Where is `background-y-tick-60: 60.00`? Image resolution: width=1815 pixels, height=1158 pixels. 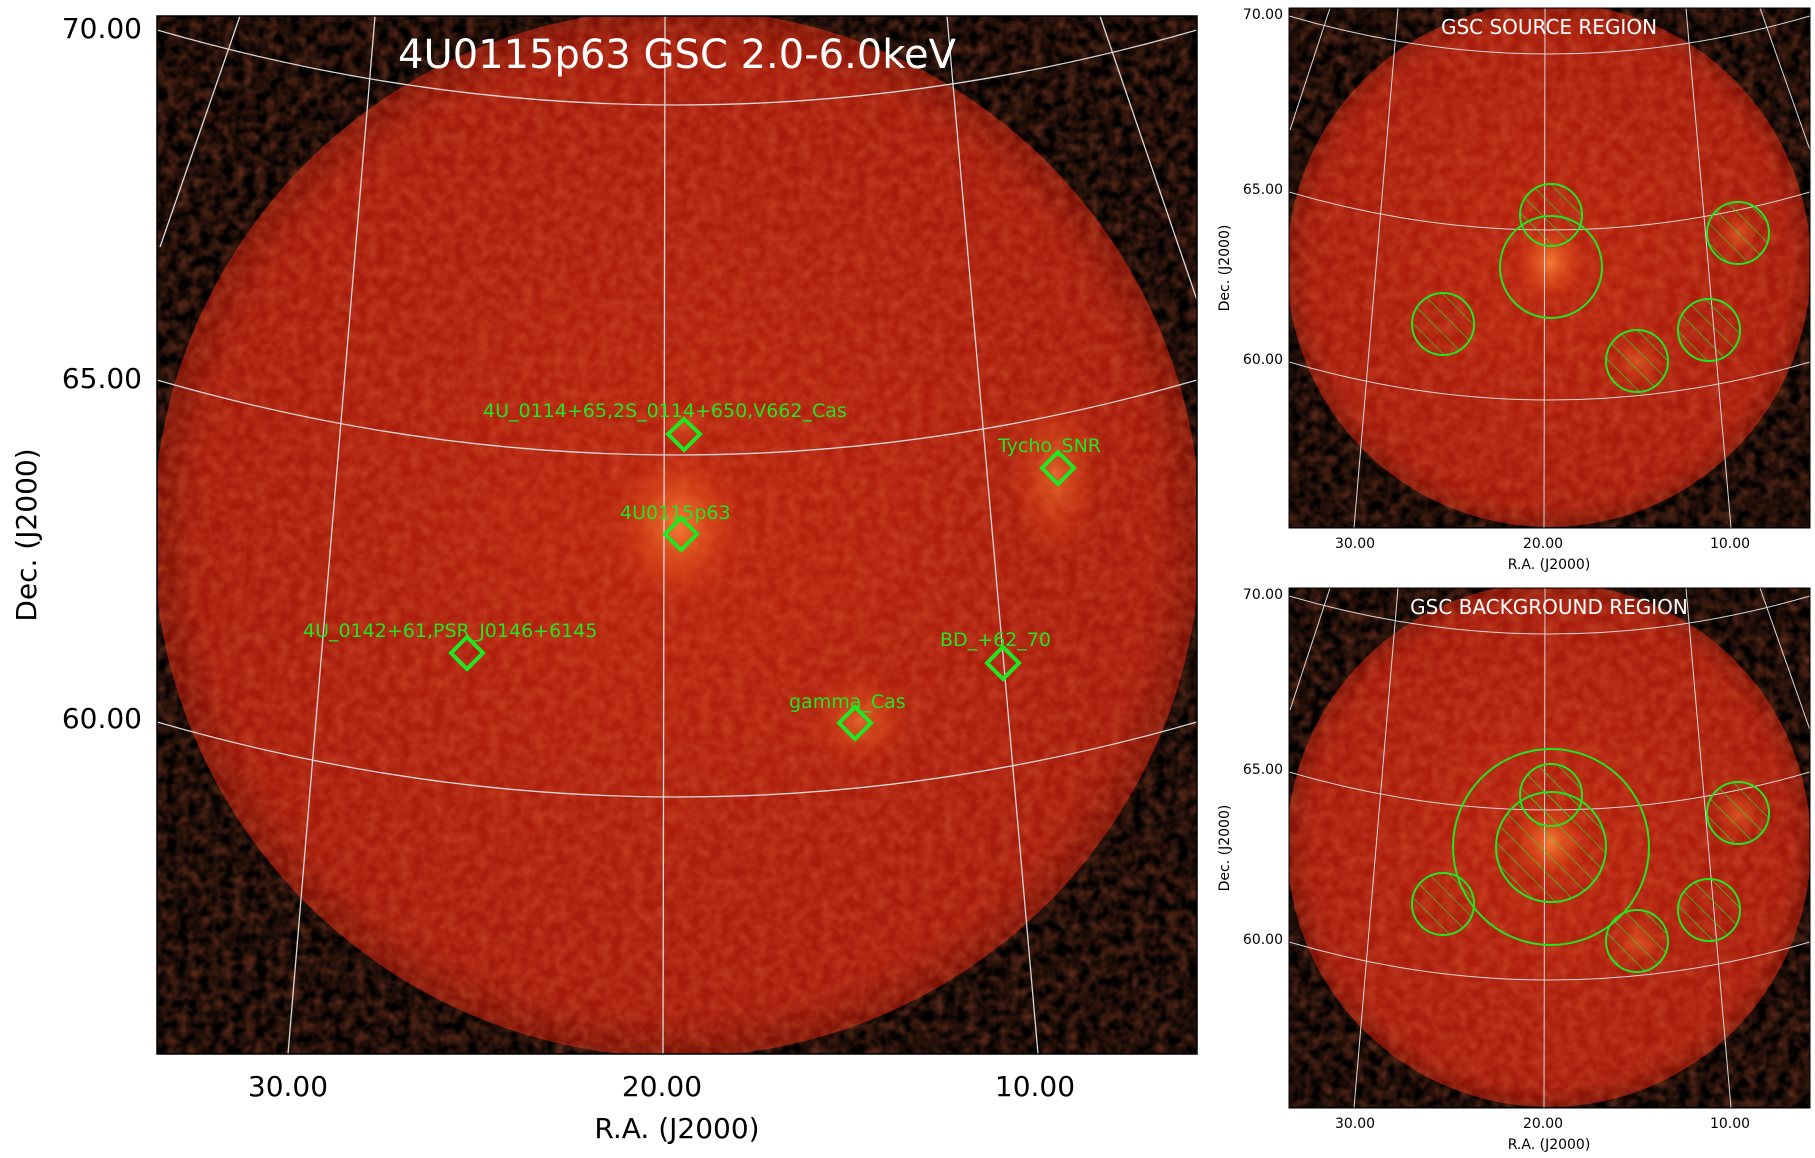 background-y-tick-60: 60.00 is located at coordinates (1263, 940).